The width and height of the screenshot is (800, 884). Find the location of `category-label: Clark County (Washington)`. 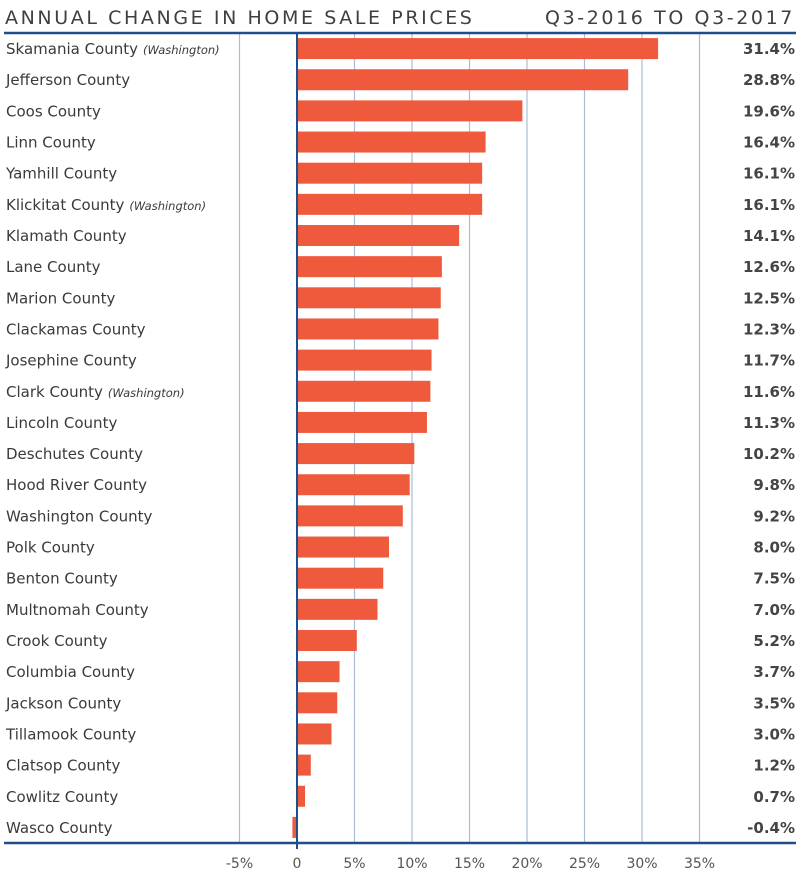

category-label: Clark County (Washington) is located at coordinates (95, 392).